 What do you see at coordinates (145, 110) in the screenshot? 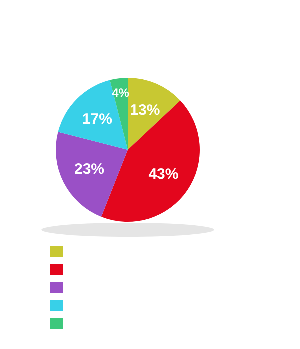
I see `data-label: 13%` at bounding box center [145, 110].